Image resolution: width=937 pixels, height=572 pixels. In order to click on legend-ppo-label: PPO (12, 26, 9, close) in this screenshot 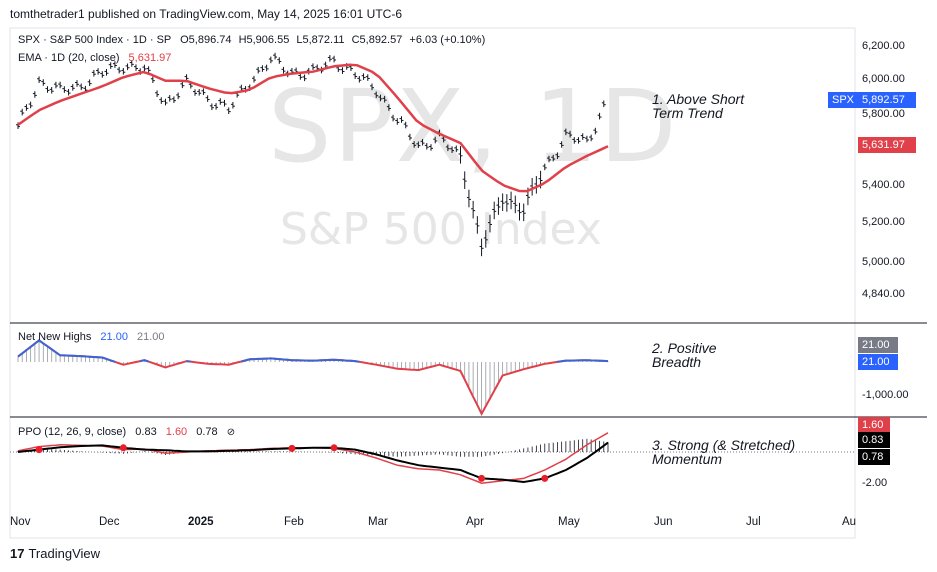, I will do `click(72, 432)`.